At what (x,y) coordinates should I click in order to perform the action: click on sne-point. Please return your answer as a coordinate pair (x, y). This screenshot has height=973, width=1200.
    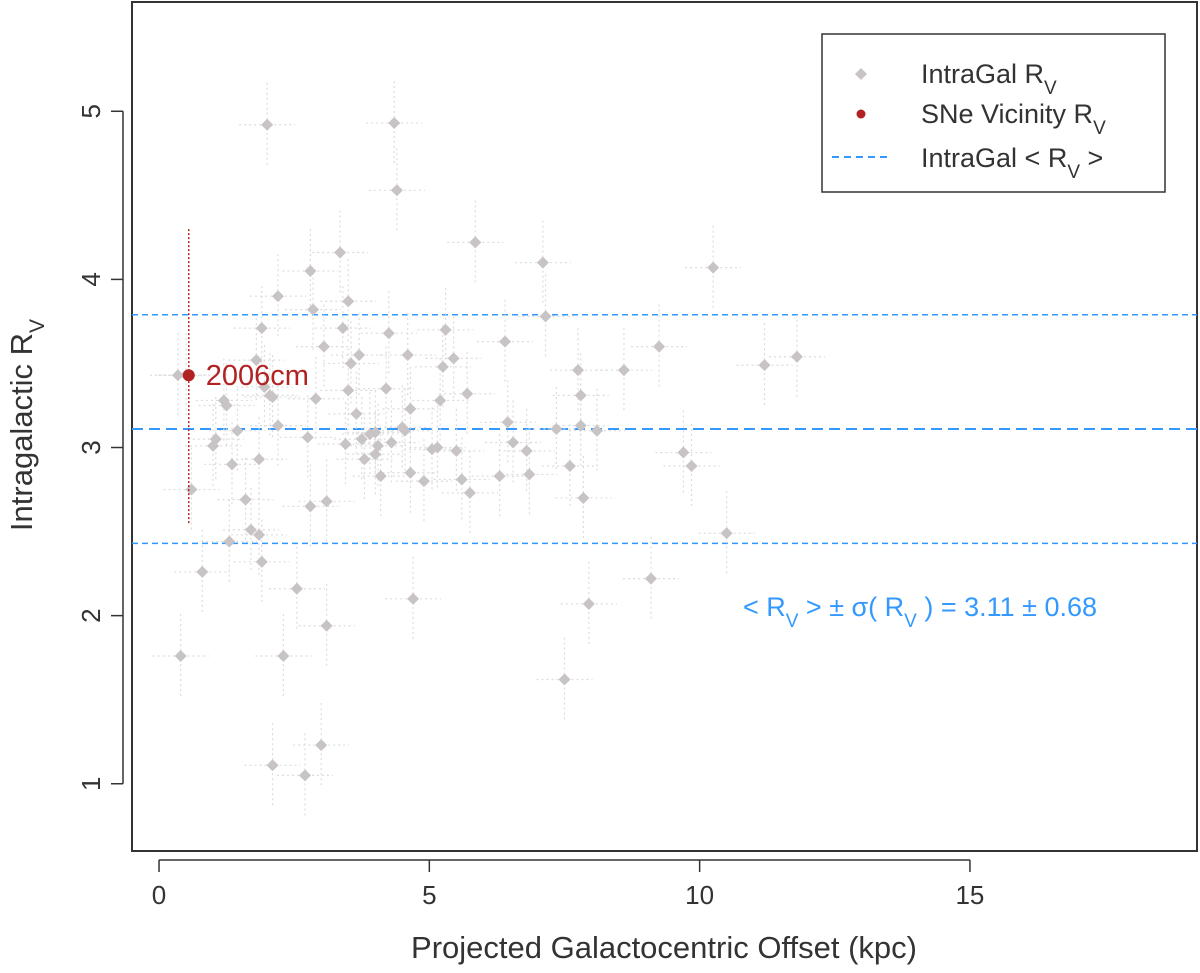
    Looking at the image, I should click on (188, 375).